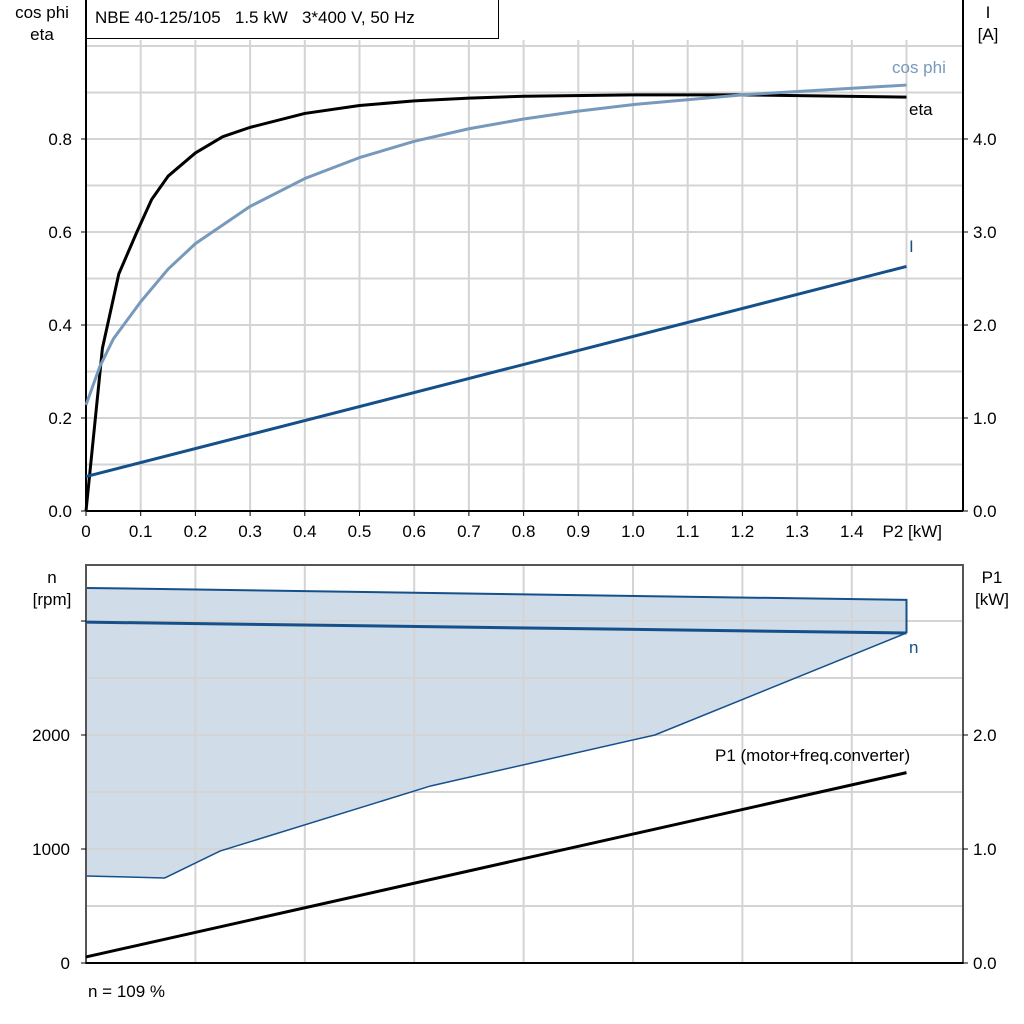 This screenshot has width=1024, height=1024. Describe the element at coordinates (812, 755) in the screenshot. I see `series-label-P1: P1 (motor+freq.converter)` at that location.